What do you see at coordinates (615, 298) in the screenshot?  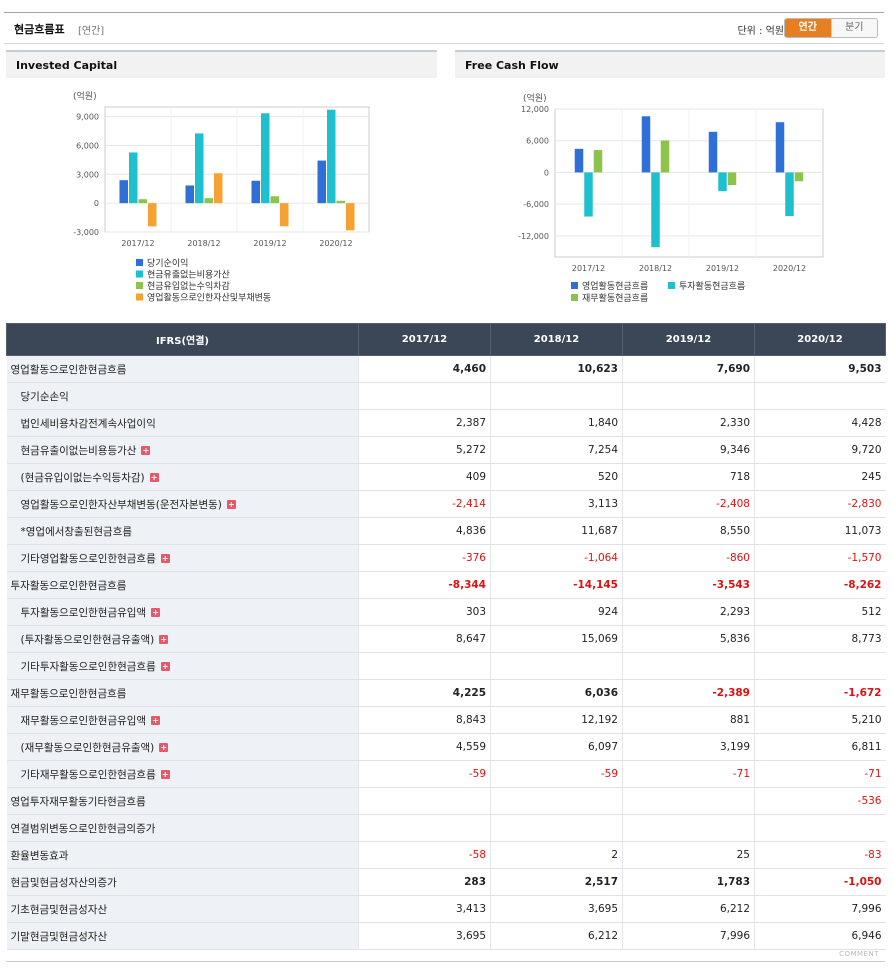 I see `legend-label: 재무활동현금흐름` at bounding box center [615, 298].